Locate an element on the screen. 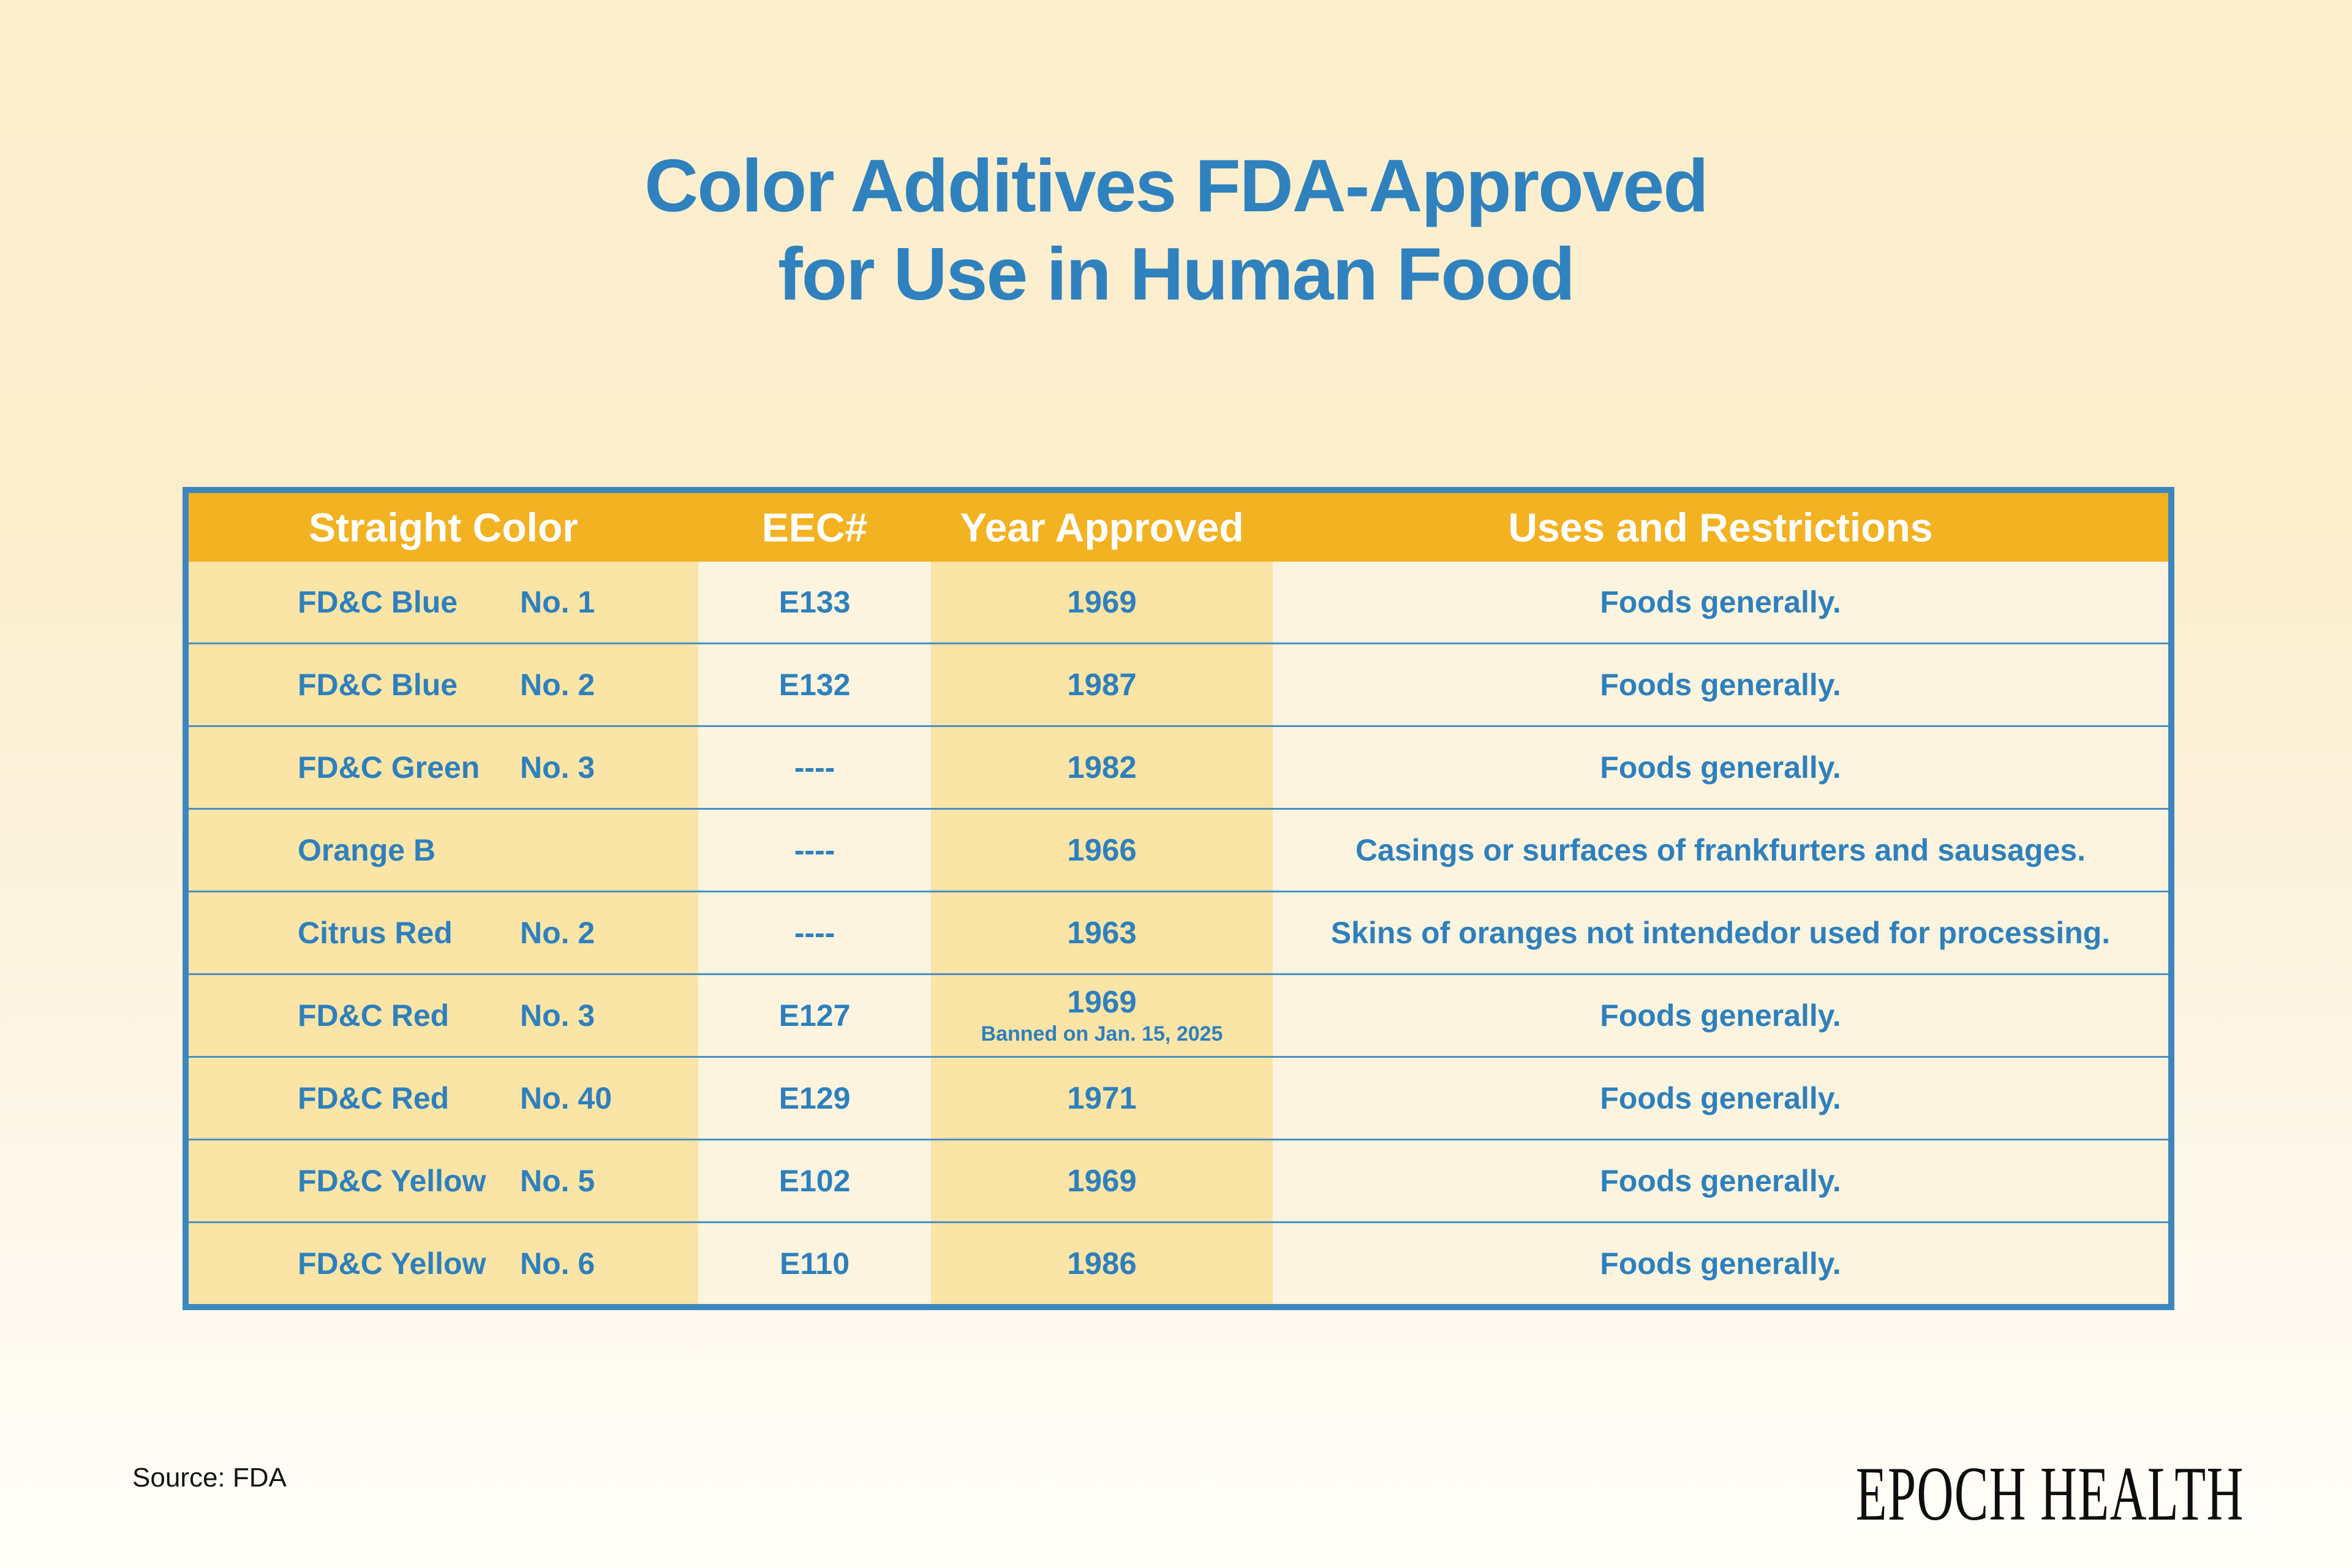 This screenshot has height=1568, width=2352. cell-straight-color: FD&C Blue No. 1 is located at coordinates (443, 603).